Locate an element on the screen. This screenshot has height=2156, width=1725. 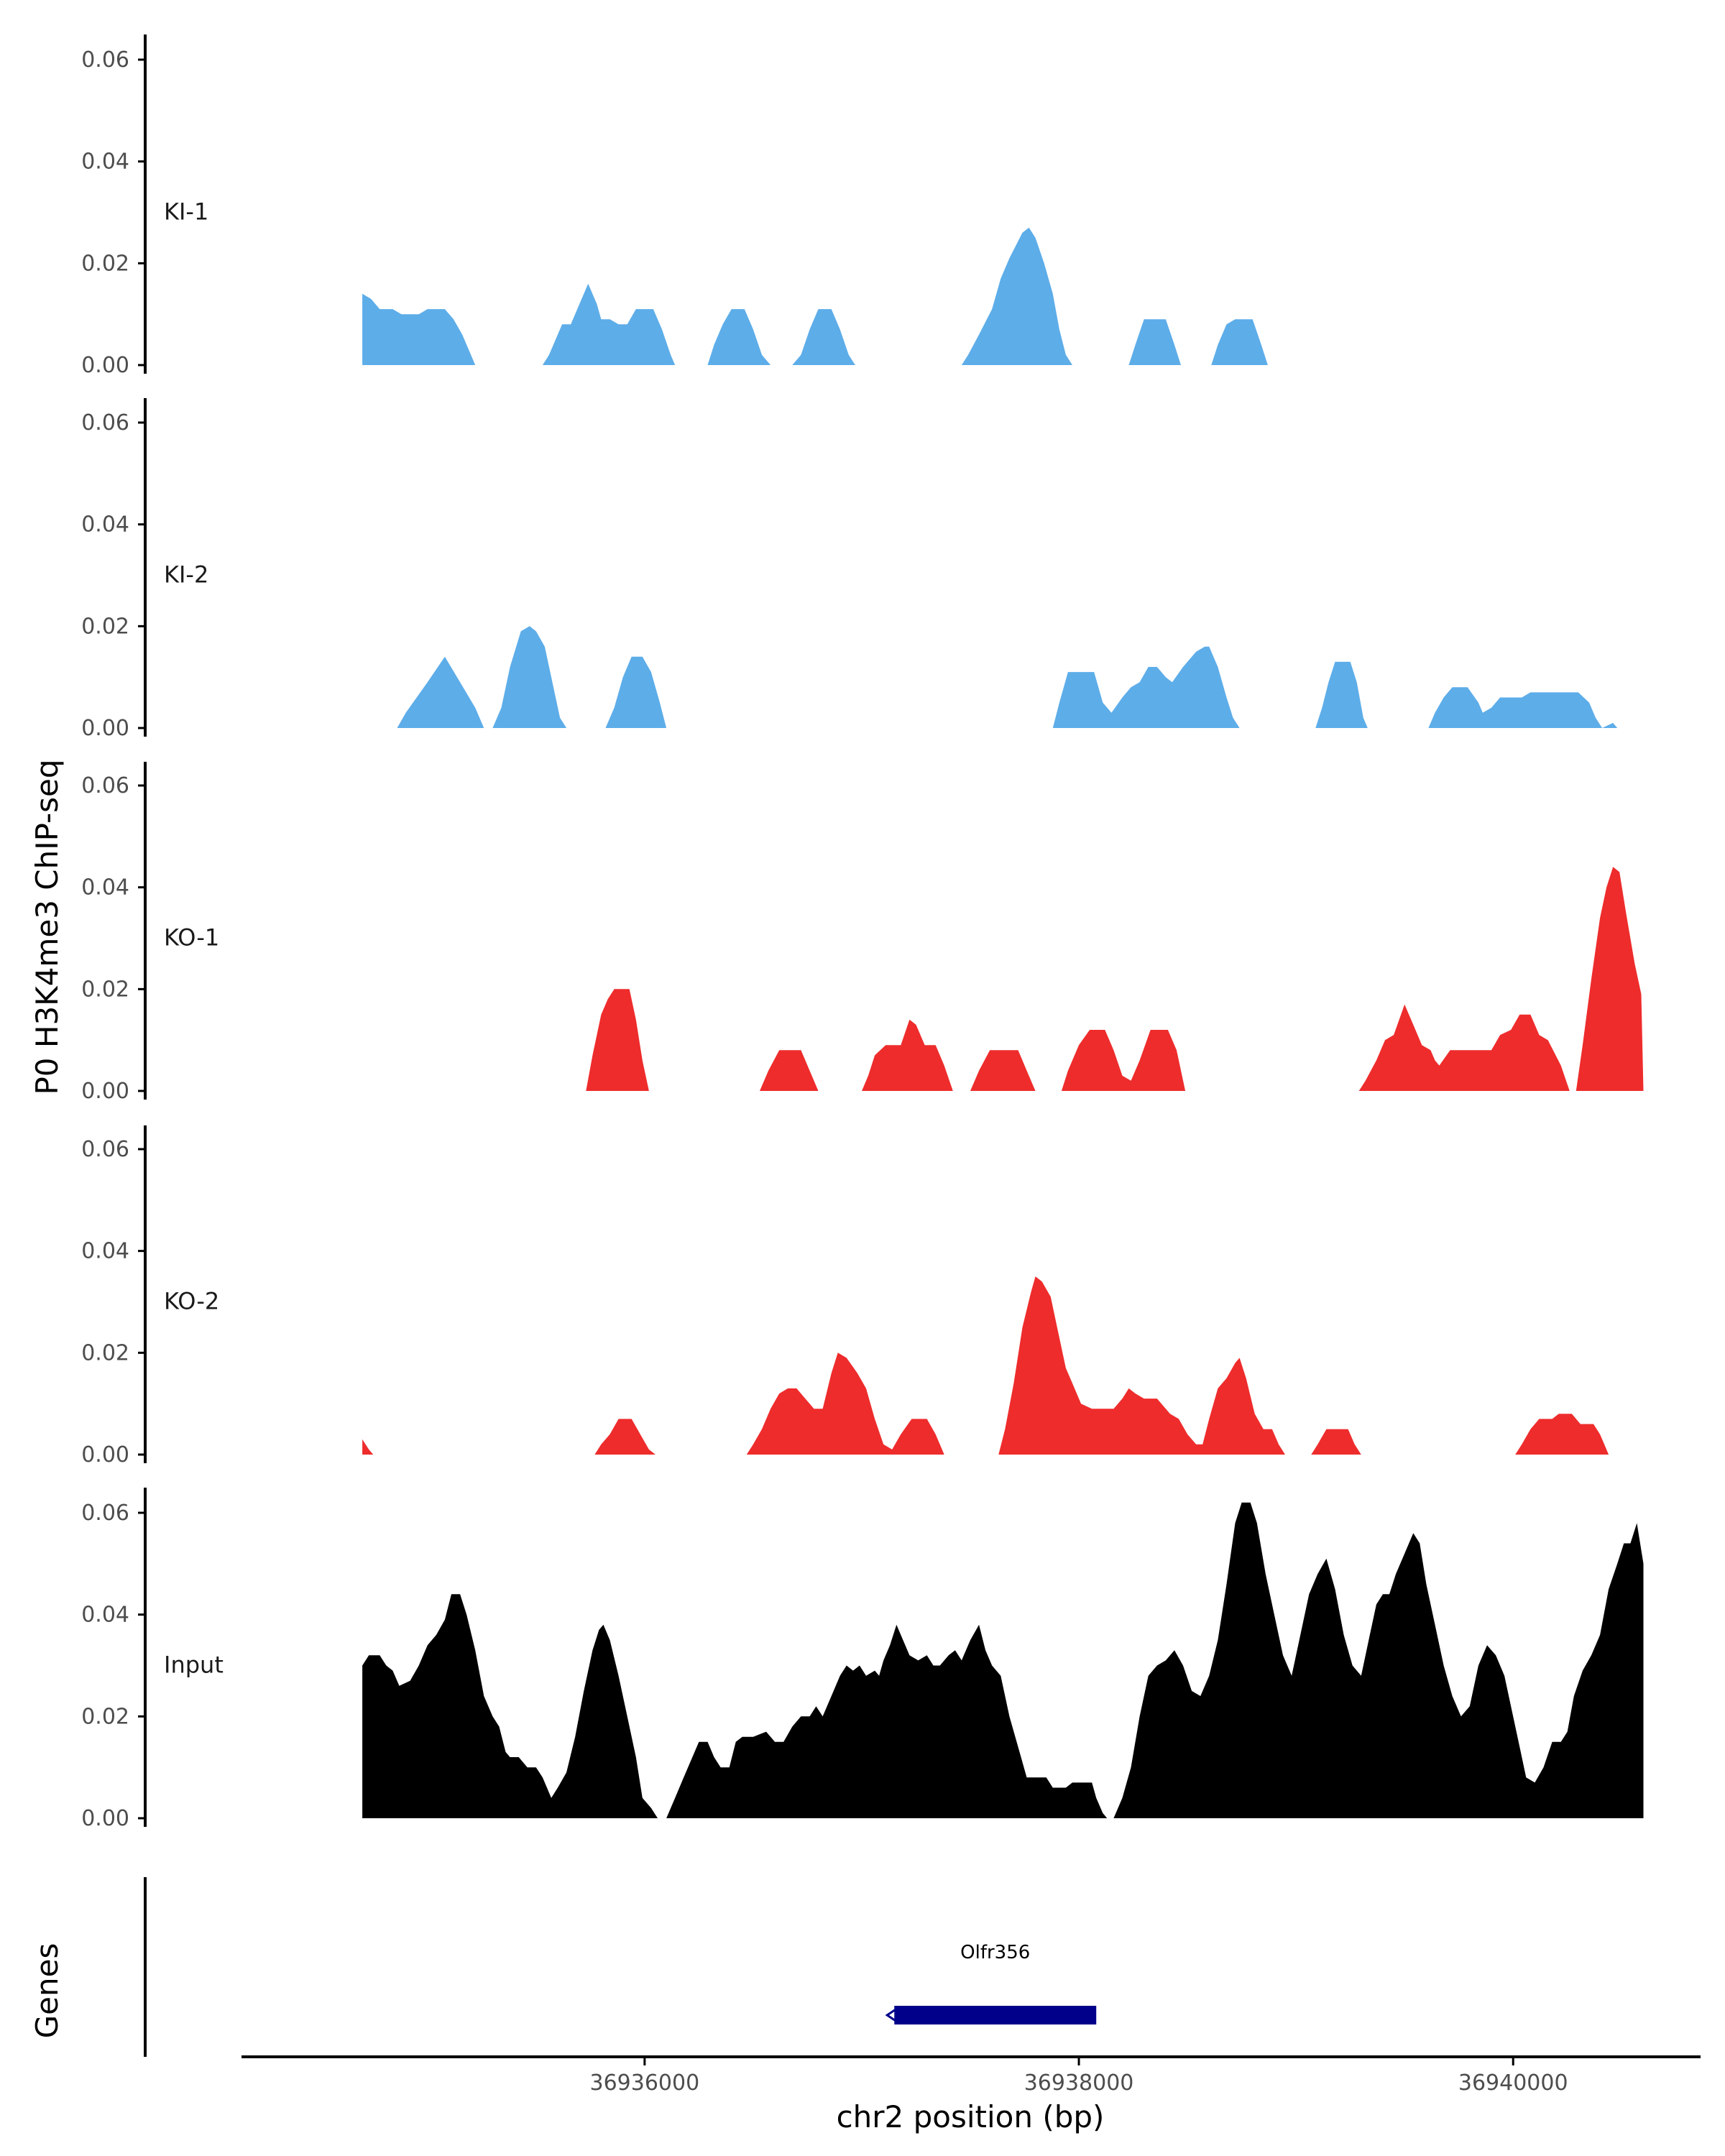
gene-body is located at coordinates (995, 2015).